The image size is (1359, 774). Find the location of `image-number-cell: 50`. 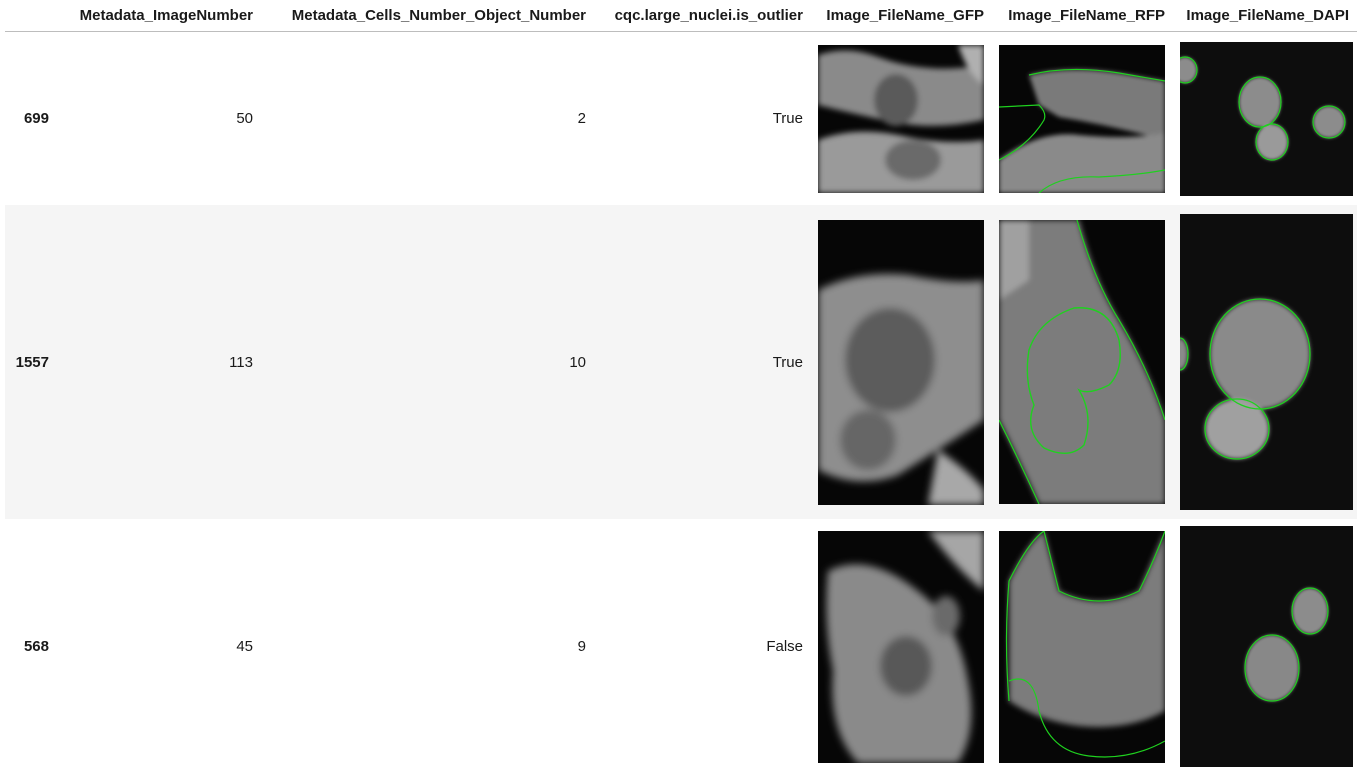

image-number-cell: 50 is located at coordinates (244, 118).